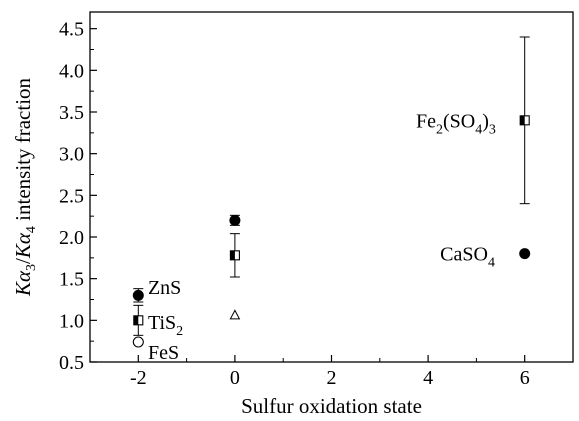  I want to click on y-axis-label: Kα3/Kα4 intensity fraction, so click(25, 187).